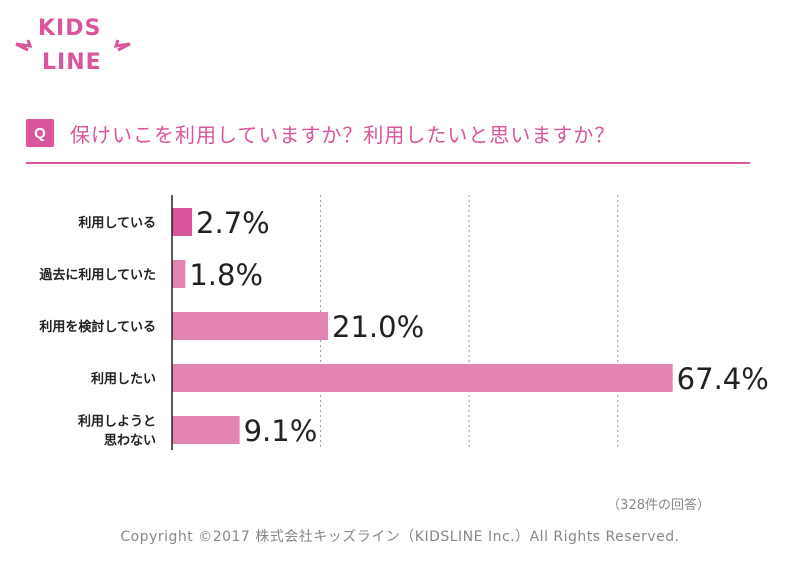 This screenshot has width=800, height=581. Describe the element at coordinates (97, 327) in the screenshot. I see `category-label-3: 利用を検討している` at that location.